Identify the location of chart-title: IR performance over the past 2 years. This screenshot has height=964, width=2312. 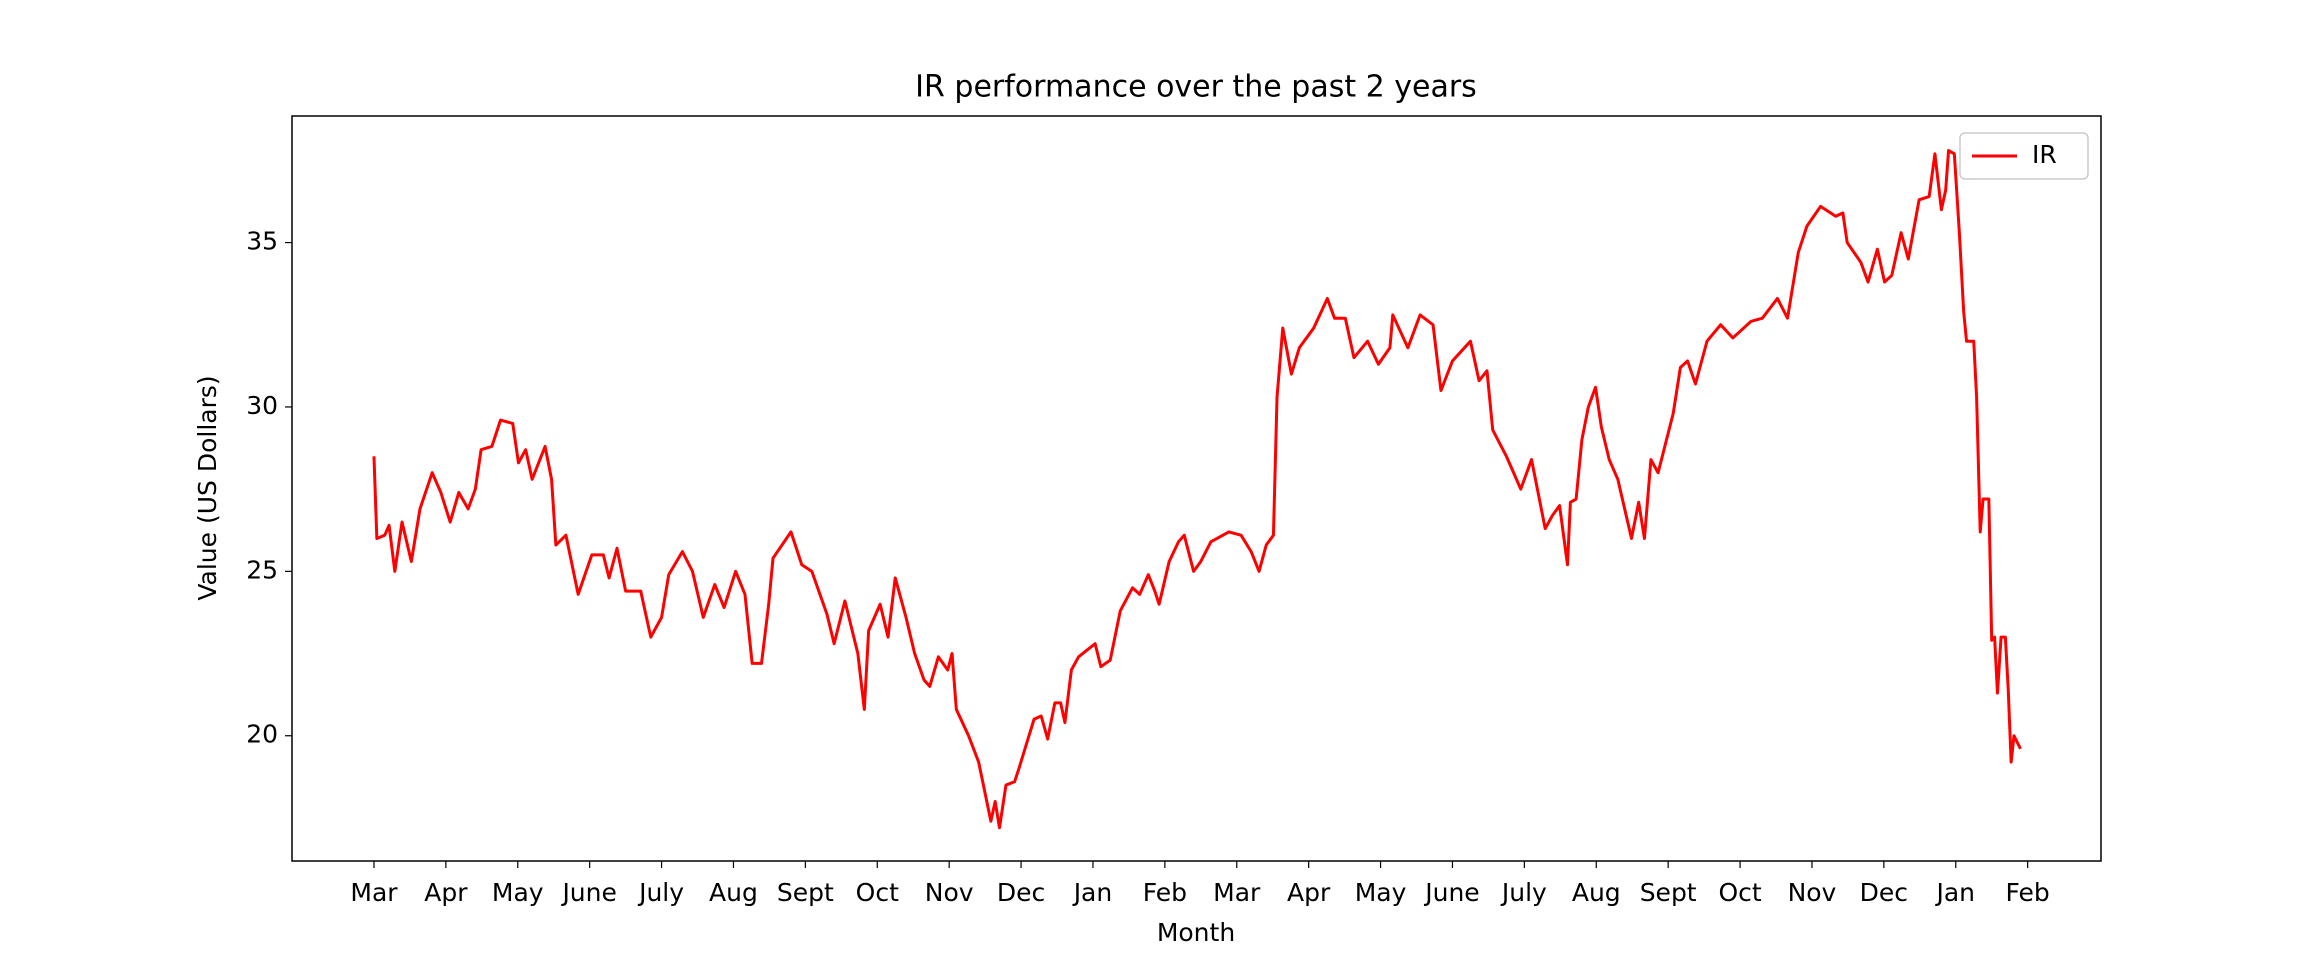
(1196, 87).